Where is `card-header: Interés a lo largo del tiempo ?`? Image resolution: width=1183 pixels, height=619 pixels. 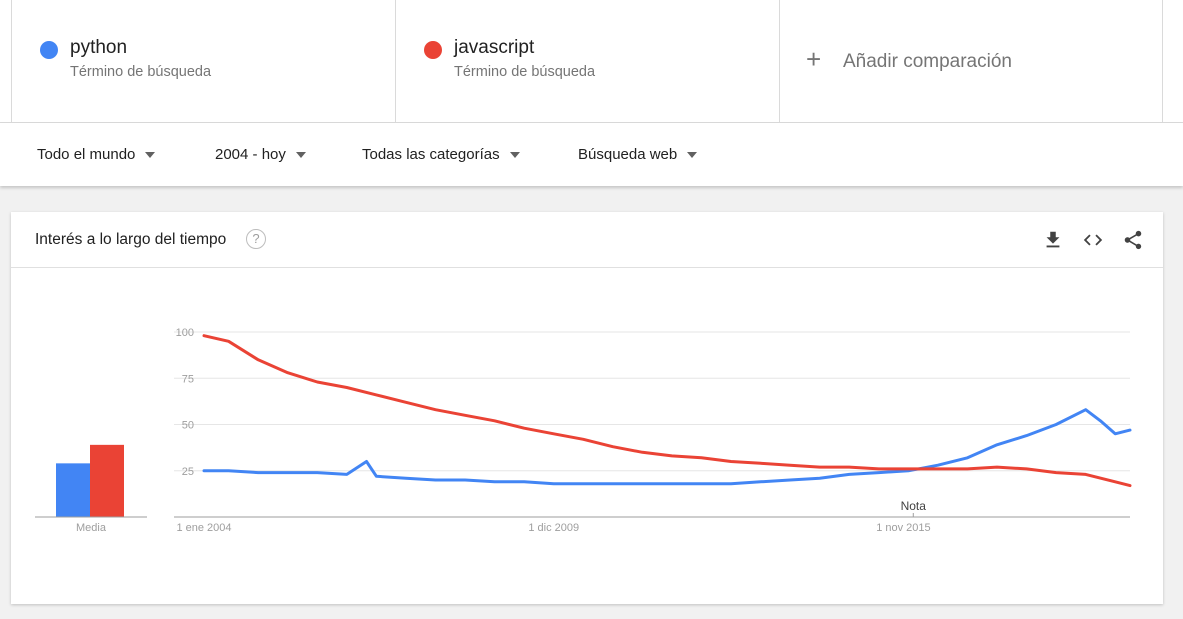
card-header: Interés a lo largo del tiempo ? is located at coordinates (587, 240).